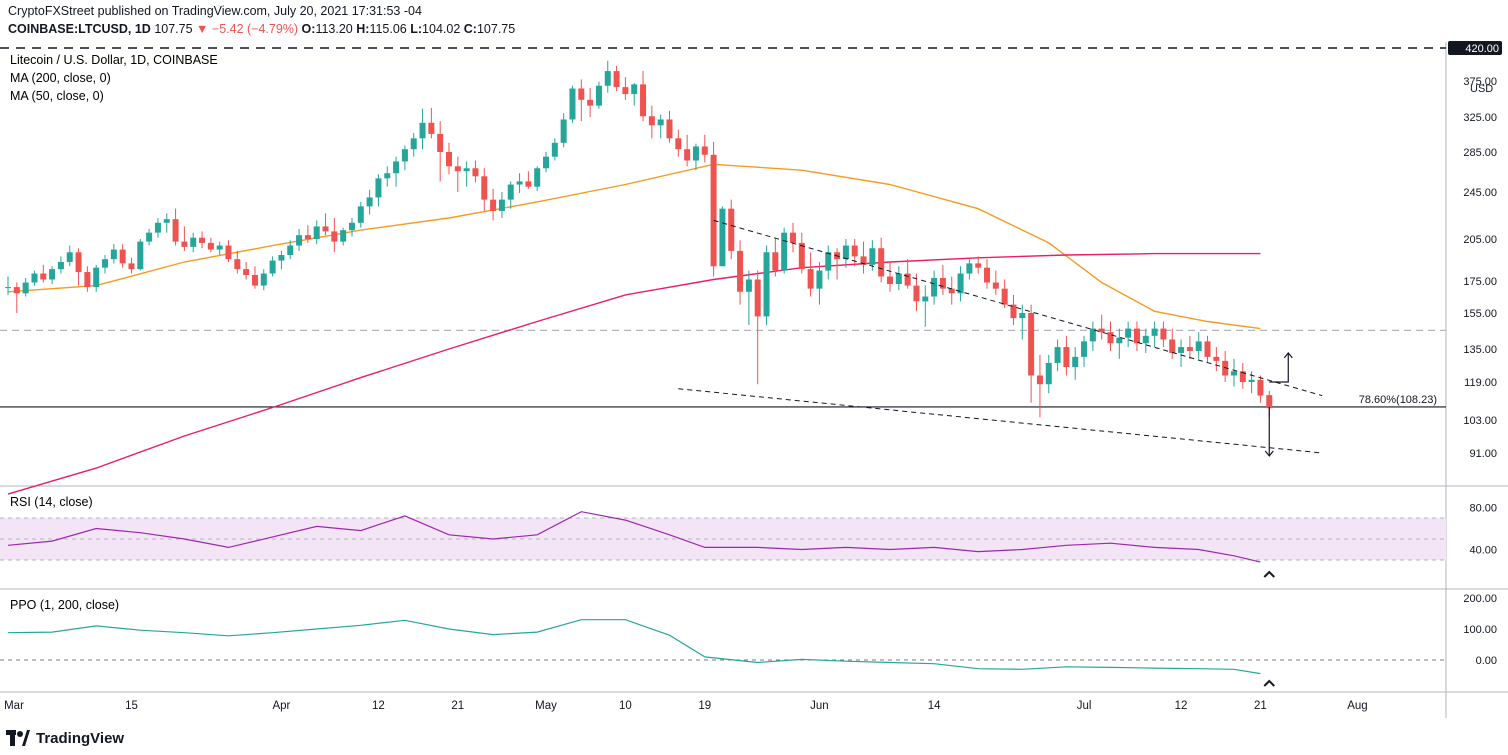 Image resolution: width=1508 pixels, height=755 pixels. What do you see at coordinates (1269, 453) in the screenshot?
I see `breakdown-arrow-head` at bounding box center [1269, 453].